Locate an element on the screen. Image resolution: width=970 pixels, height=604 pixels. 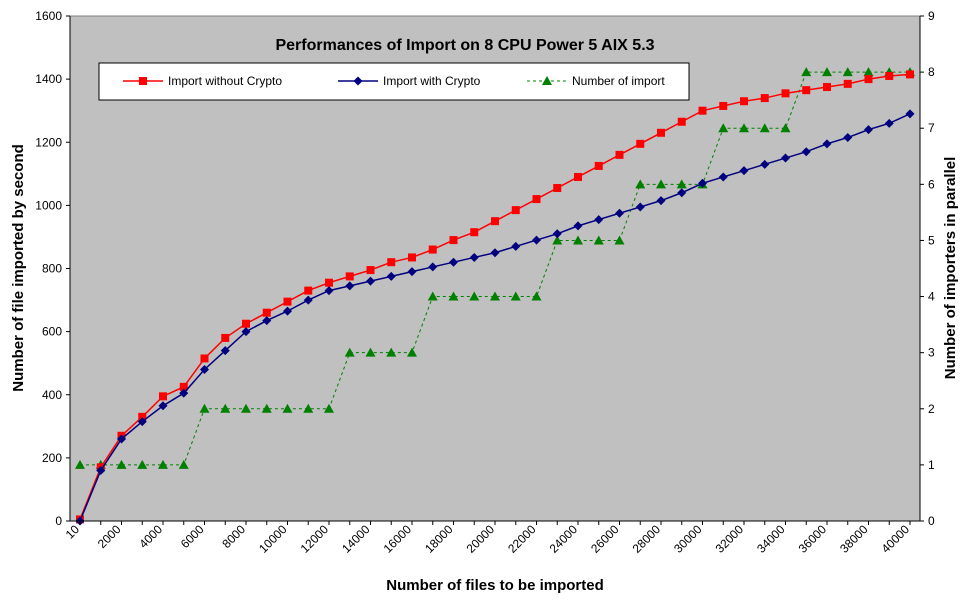
x-tick-label: 36000 is located at coordinates (813, 539).